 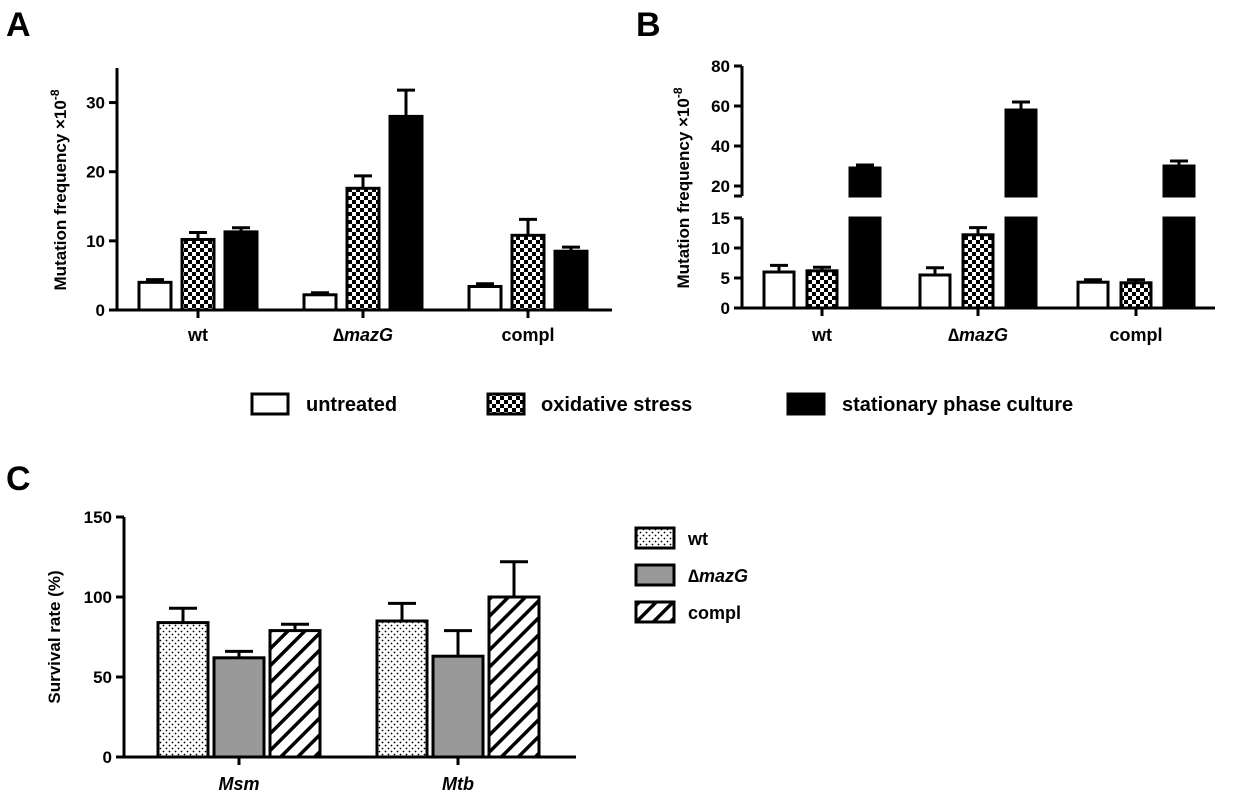 I want to click on panel-a-y-tick-label: 10, so click(x=95, y=241).